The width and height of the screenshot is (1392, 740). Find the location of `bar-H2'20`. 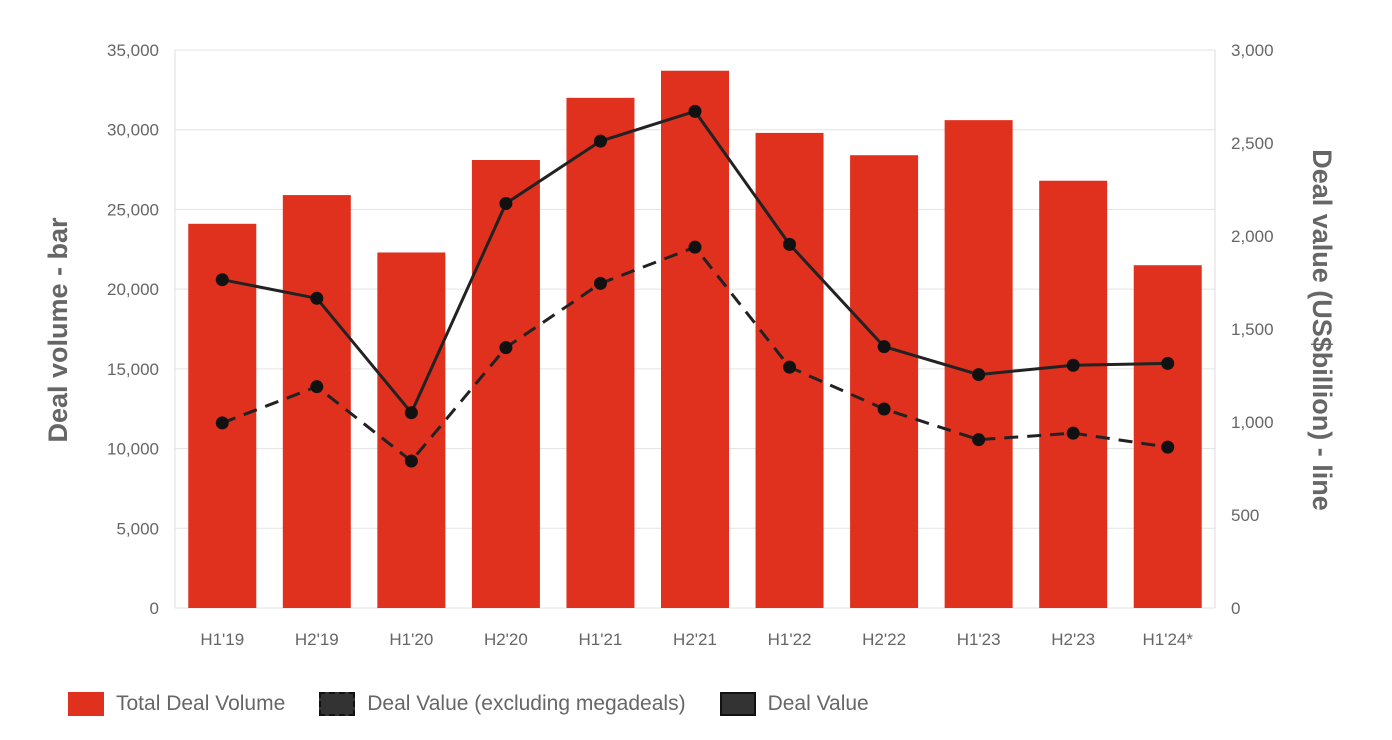

bar-H2'20 is located at coordinates (505, 384).